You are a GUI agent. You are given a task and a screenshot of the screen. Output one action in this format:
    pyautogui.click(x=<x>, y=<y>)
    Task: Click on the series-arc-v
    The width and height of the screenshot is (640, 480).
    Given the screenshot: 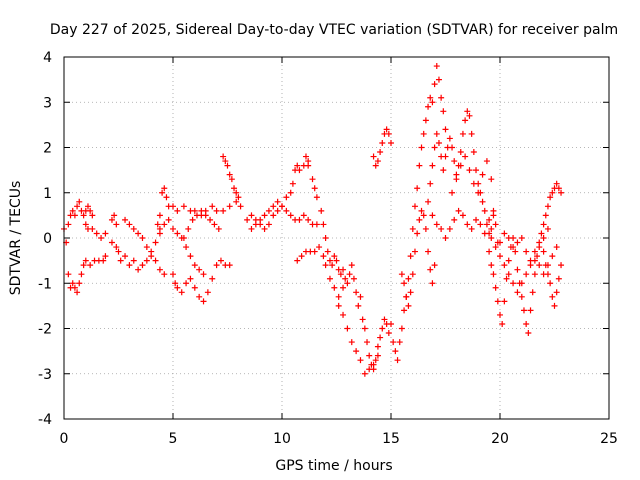 What is the action you would take?
    pyautogui.click(x=524, y=244)
    